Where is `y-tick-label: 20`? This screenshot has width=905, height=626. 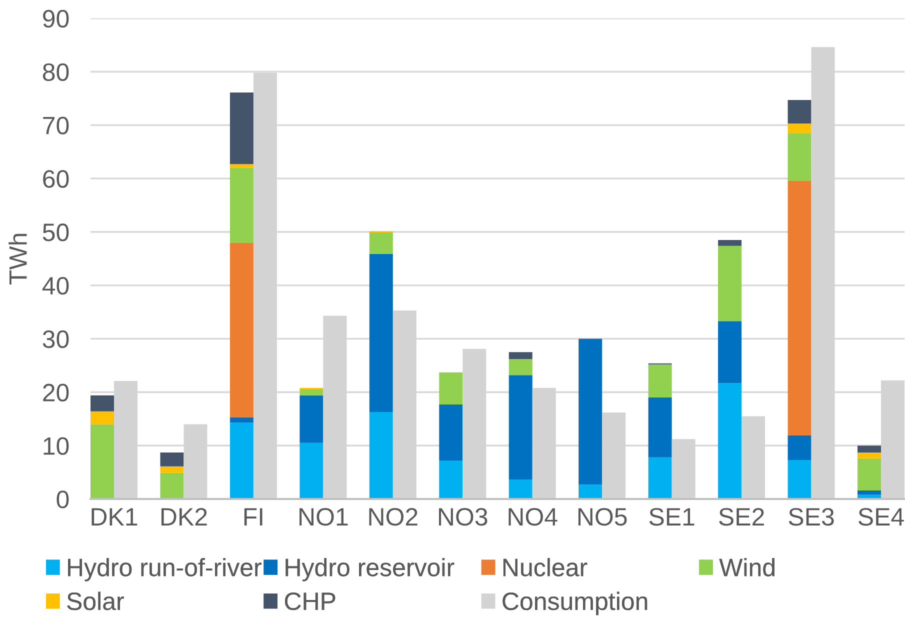 y-tick-label: 20 is located at coordinates (56, 393).